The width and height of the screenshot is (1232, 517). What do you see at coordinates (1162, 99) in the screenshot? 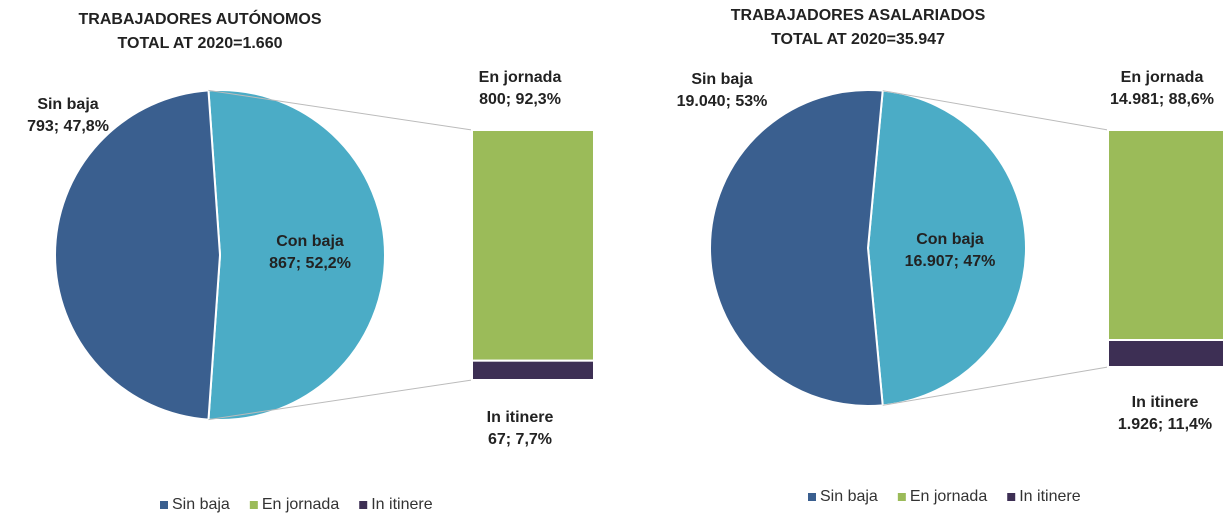
I see `bar-value-label: 14.981; 88,6%` at bounding box center [1162, 99].